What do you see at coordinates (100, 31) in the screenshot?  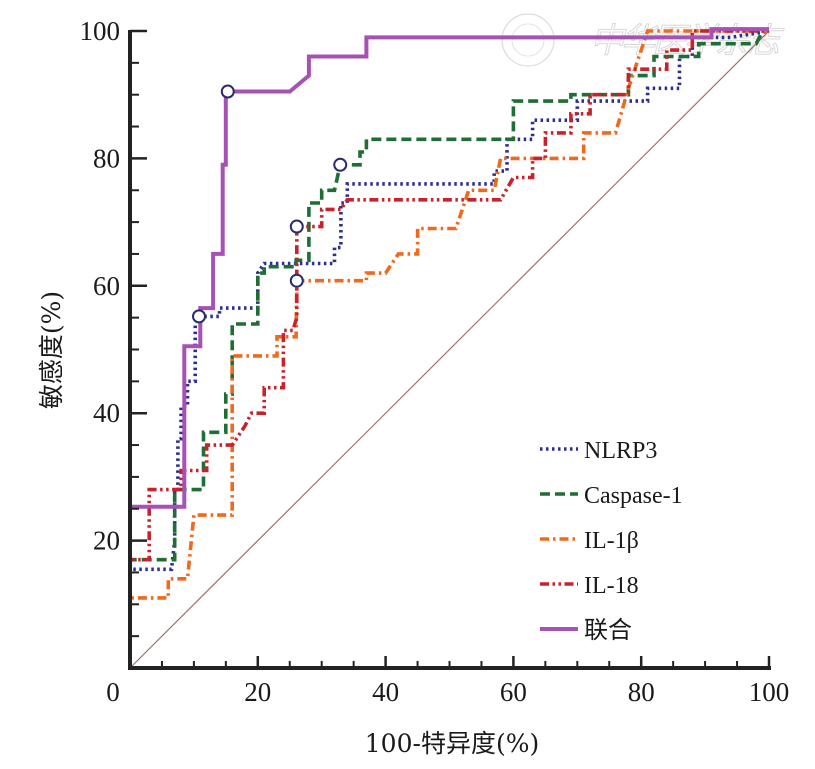 I see `y-tick-label: 100` at bounding box center [100, 31].